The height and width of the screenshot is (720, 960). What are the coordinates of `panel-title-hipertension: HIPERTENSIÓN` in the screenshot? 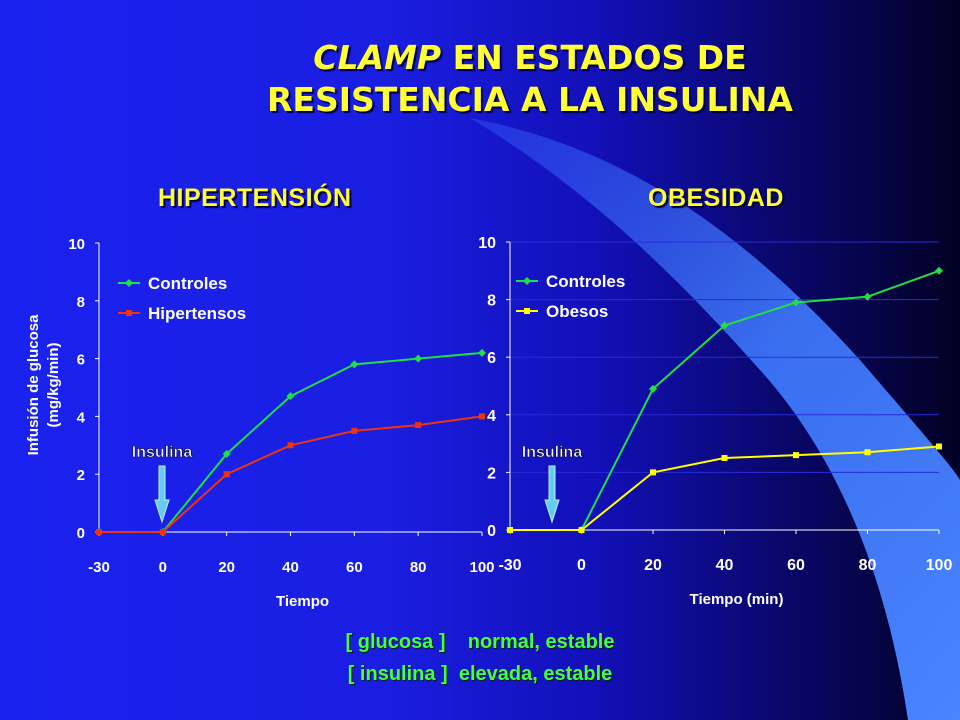 It's located at (255, 198).